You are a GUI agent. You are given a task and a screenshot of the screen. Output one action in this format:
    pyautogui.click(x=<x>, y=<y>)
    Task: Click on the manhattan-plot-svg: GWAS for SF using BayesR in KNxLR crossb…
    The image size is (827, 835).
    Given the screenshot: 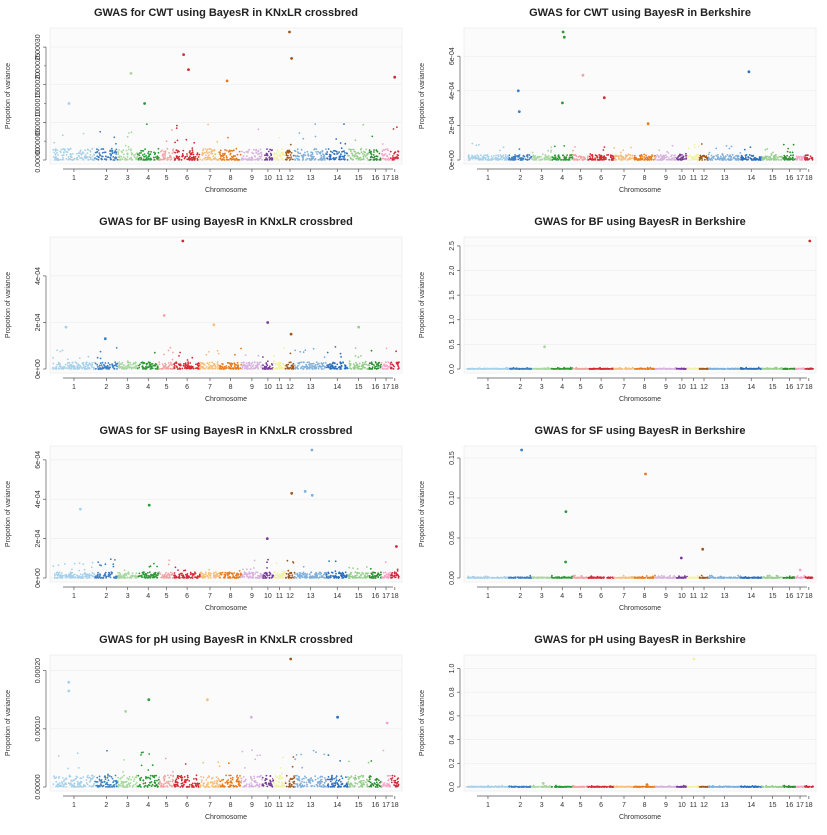 What is the action you would take?
    pyautogui.click(x=204, y=518)
    